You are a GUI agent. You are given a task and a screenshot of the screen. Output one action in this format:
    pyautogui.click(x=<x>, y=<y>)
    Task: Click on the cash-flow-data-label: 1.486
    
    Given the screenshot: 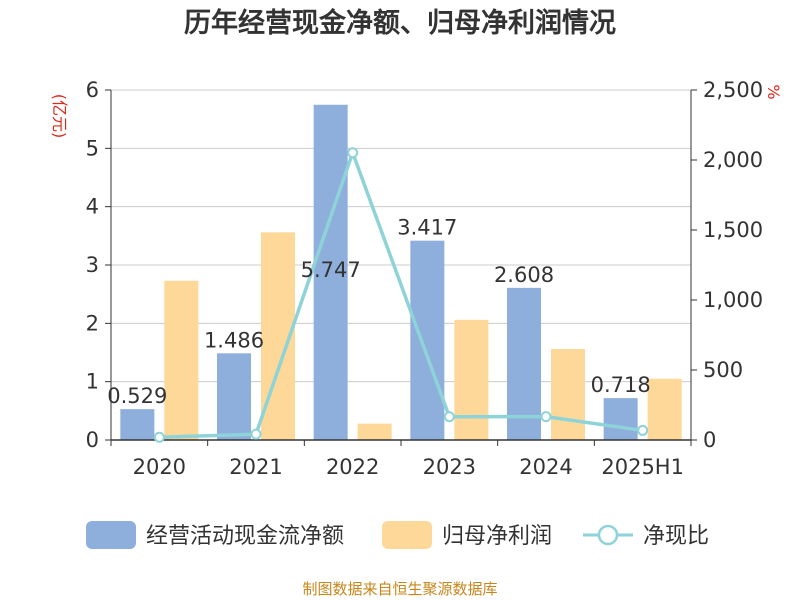 What is the action you would take?
    pyautogui.click(x=234, y=340)
    